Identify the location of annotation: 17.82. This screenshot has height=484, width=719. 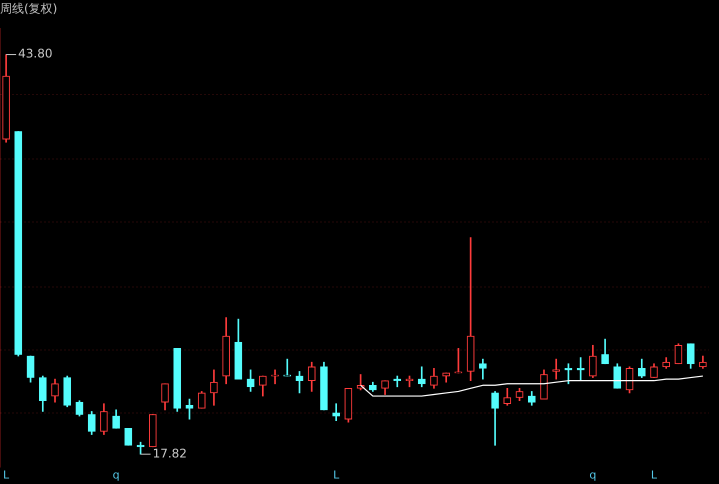
(169, 453).